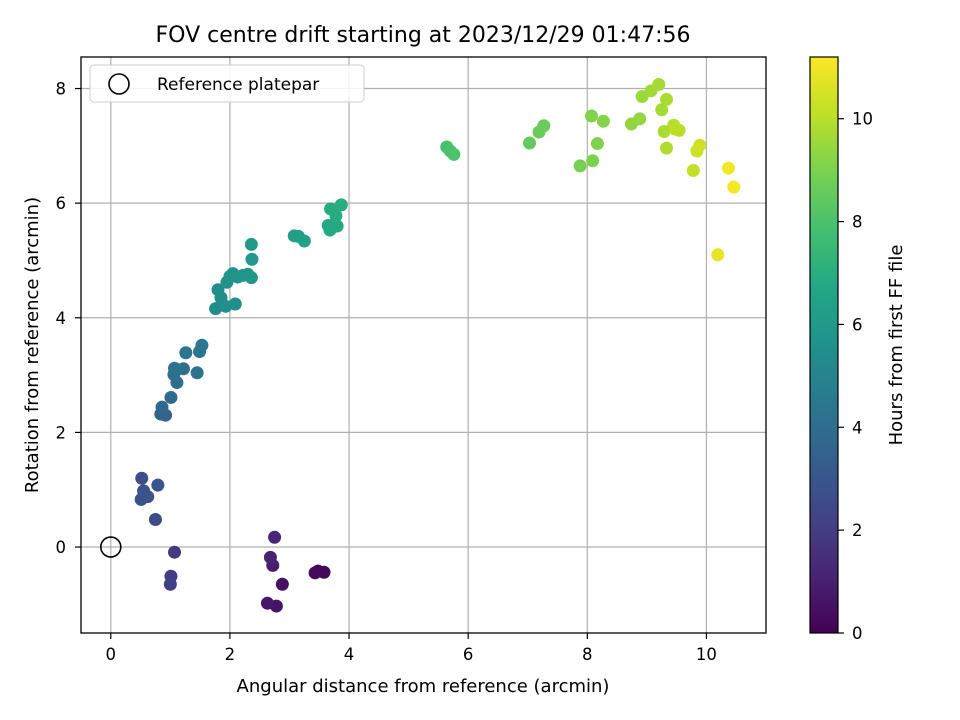 This screenshot has width=960, height=720. What do you see at coordinates (110, 547) in the screenshot?
I see `reference-platepar-marker` at bounding box center [110, 547].